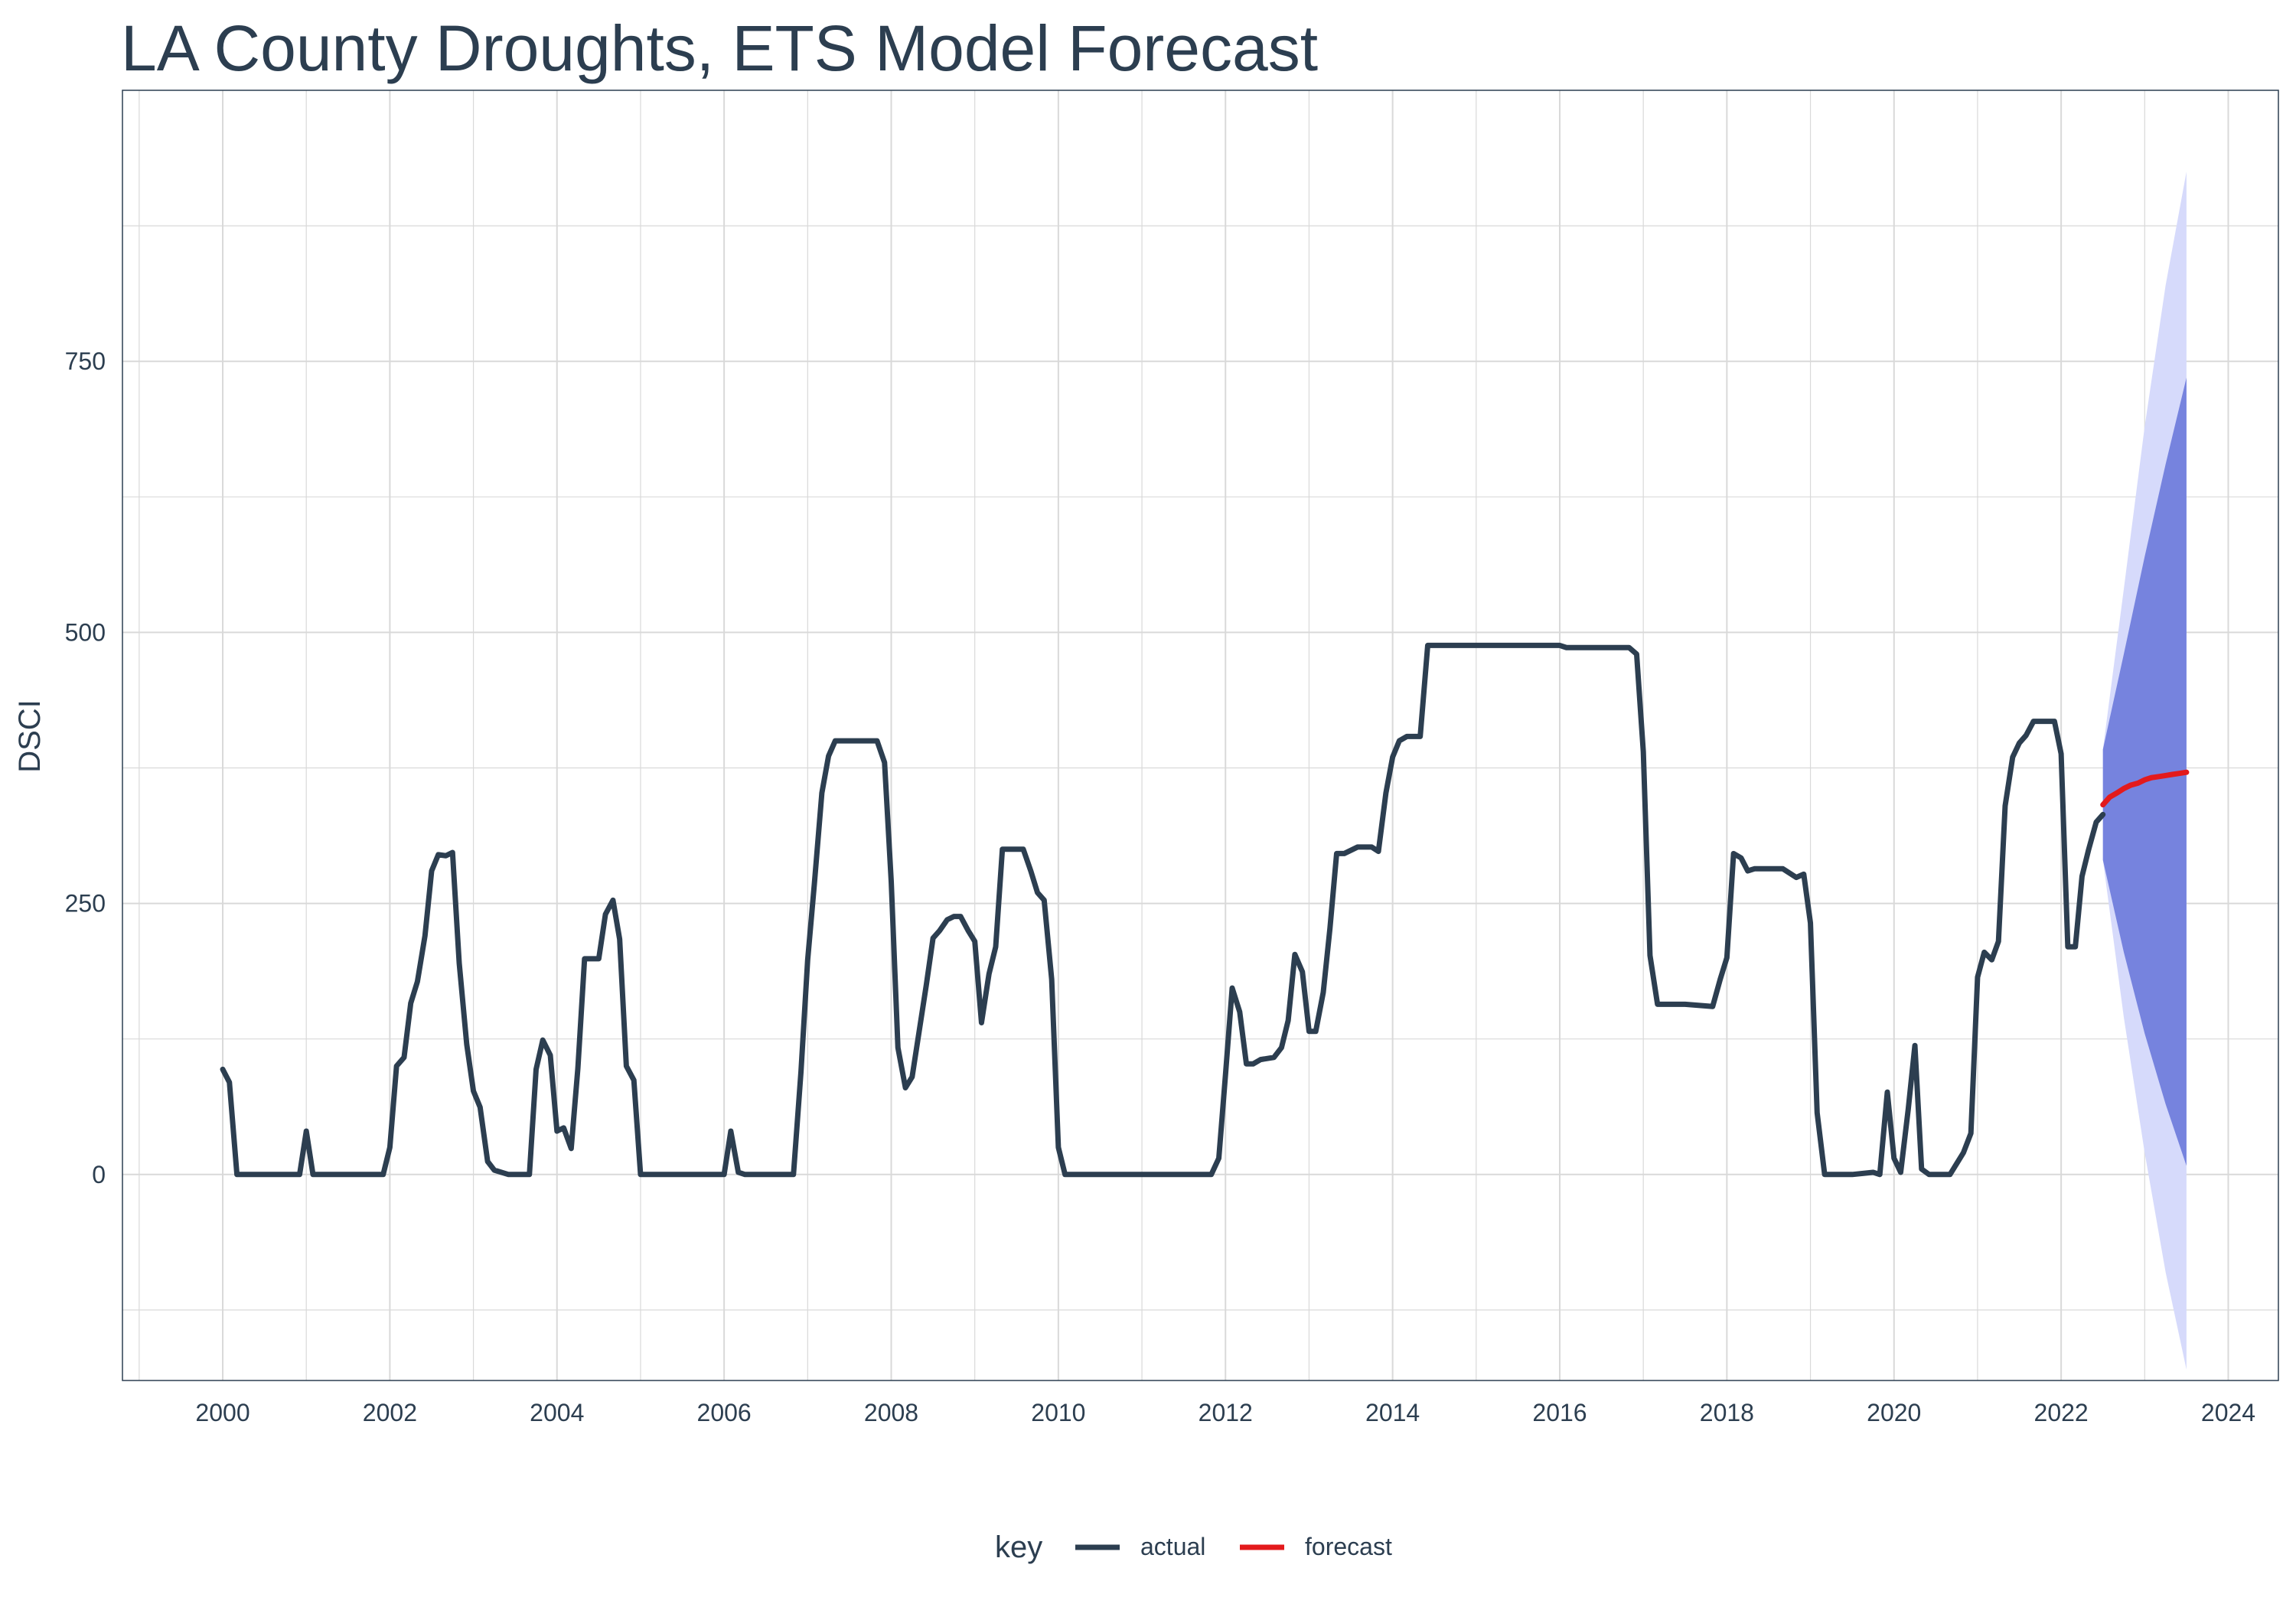  Describe the element at coordinates (1392, 1412) in the screenshot. I see `x-tick-label: 2014` at that location.